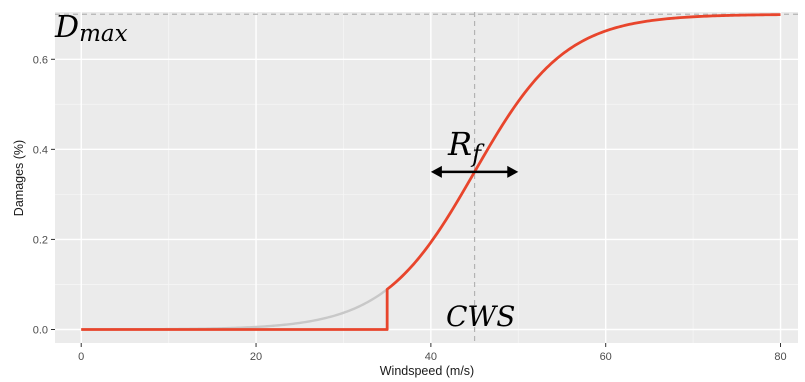 This screenshot has height=382, width=805. Describe the element at coordinates (40, 60) in the screenshot. I see `y-tick-label: 0.6` at that location.